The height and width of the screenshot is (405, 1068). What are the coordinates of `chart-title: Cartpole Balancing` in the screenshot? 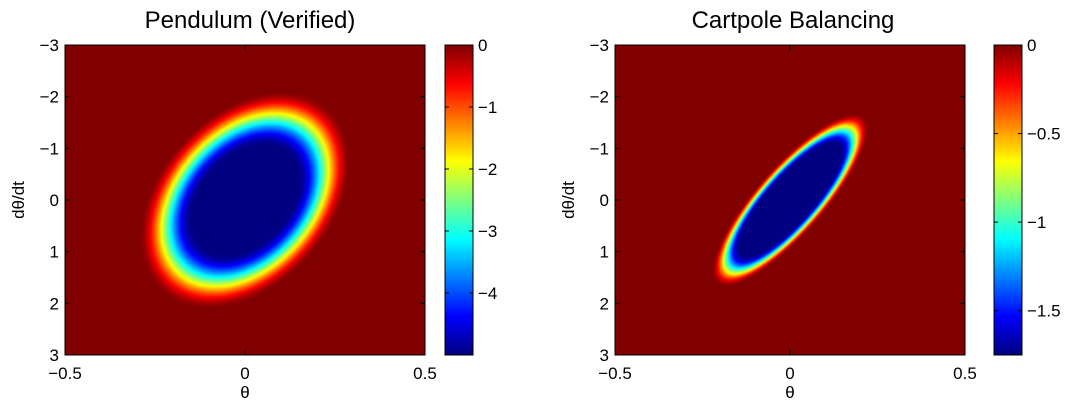 It's located at (793, 20).